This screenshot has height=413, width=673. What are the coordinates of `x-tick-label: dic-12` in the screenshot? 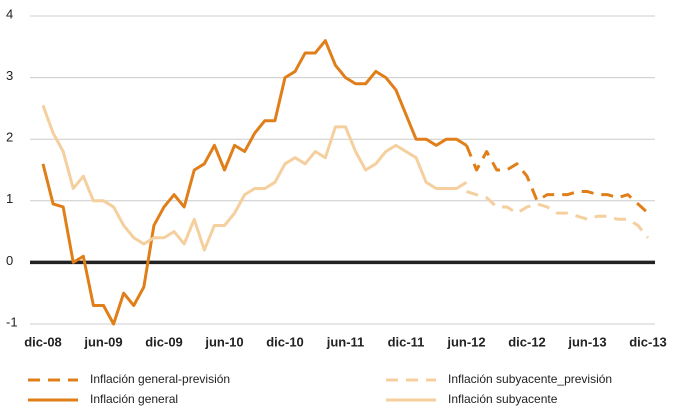 It's located at (527, 341).